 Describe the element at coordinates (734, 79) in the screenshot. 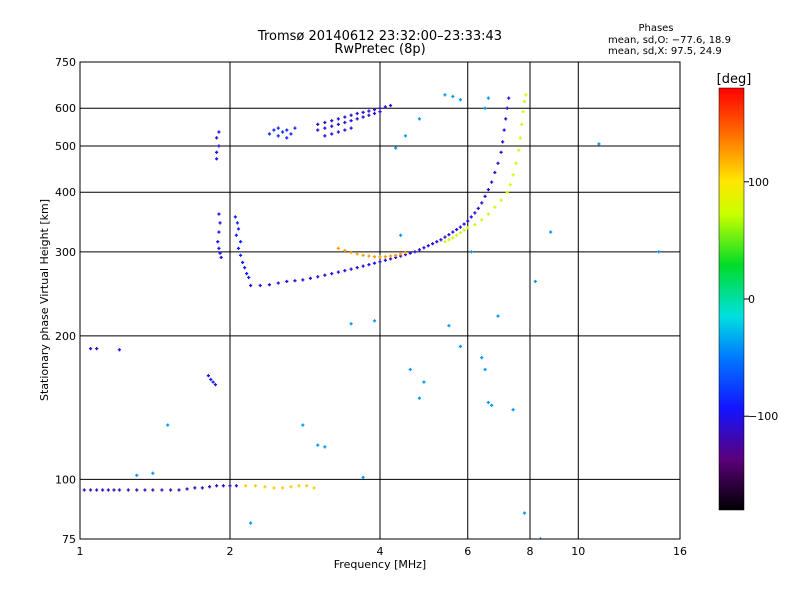

I see `colorbar-label: [deg]` at that location.